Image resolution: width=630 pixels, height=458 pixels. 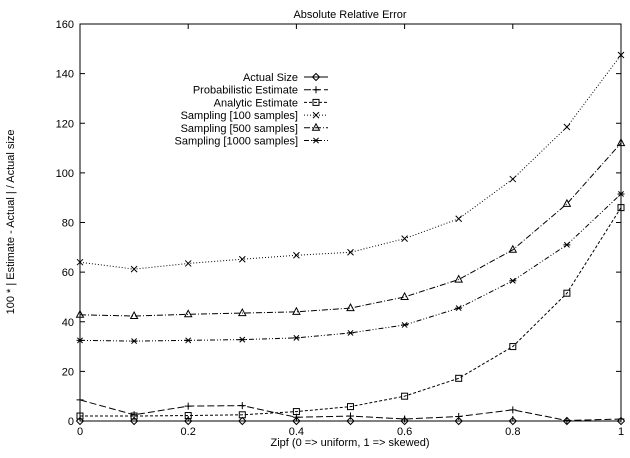 What do you see at coordinates (512, 432) in the screenshot?
I see `x-tick-label: 0.8` at bounding box center [512, 432].